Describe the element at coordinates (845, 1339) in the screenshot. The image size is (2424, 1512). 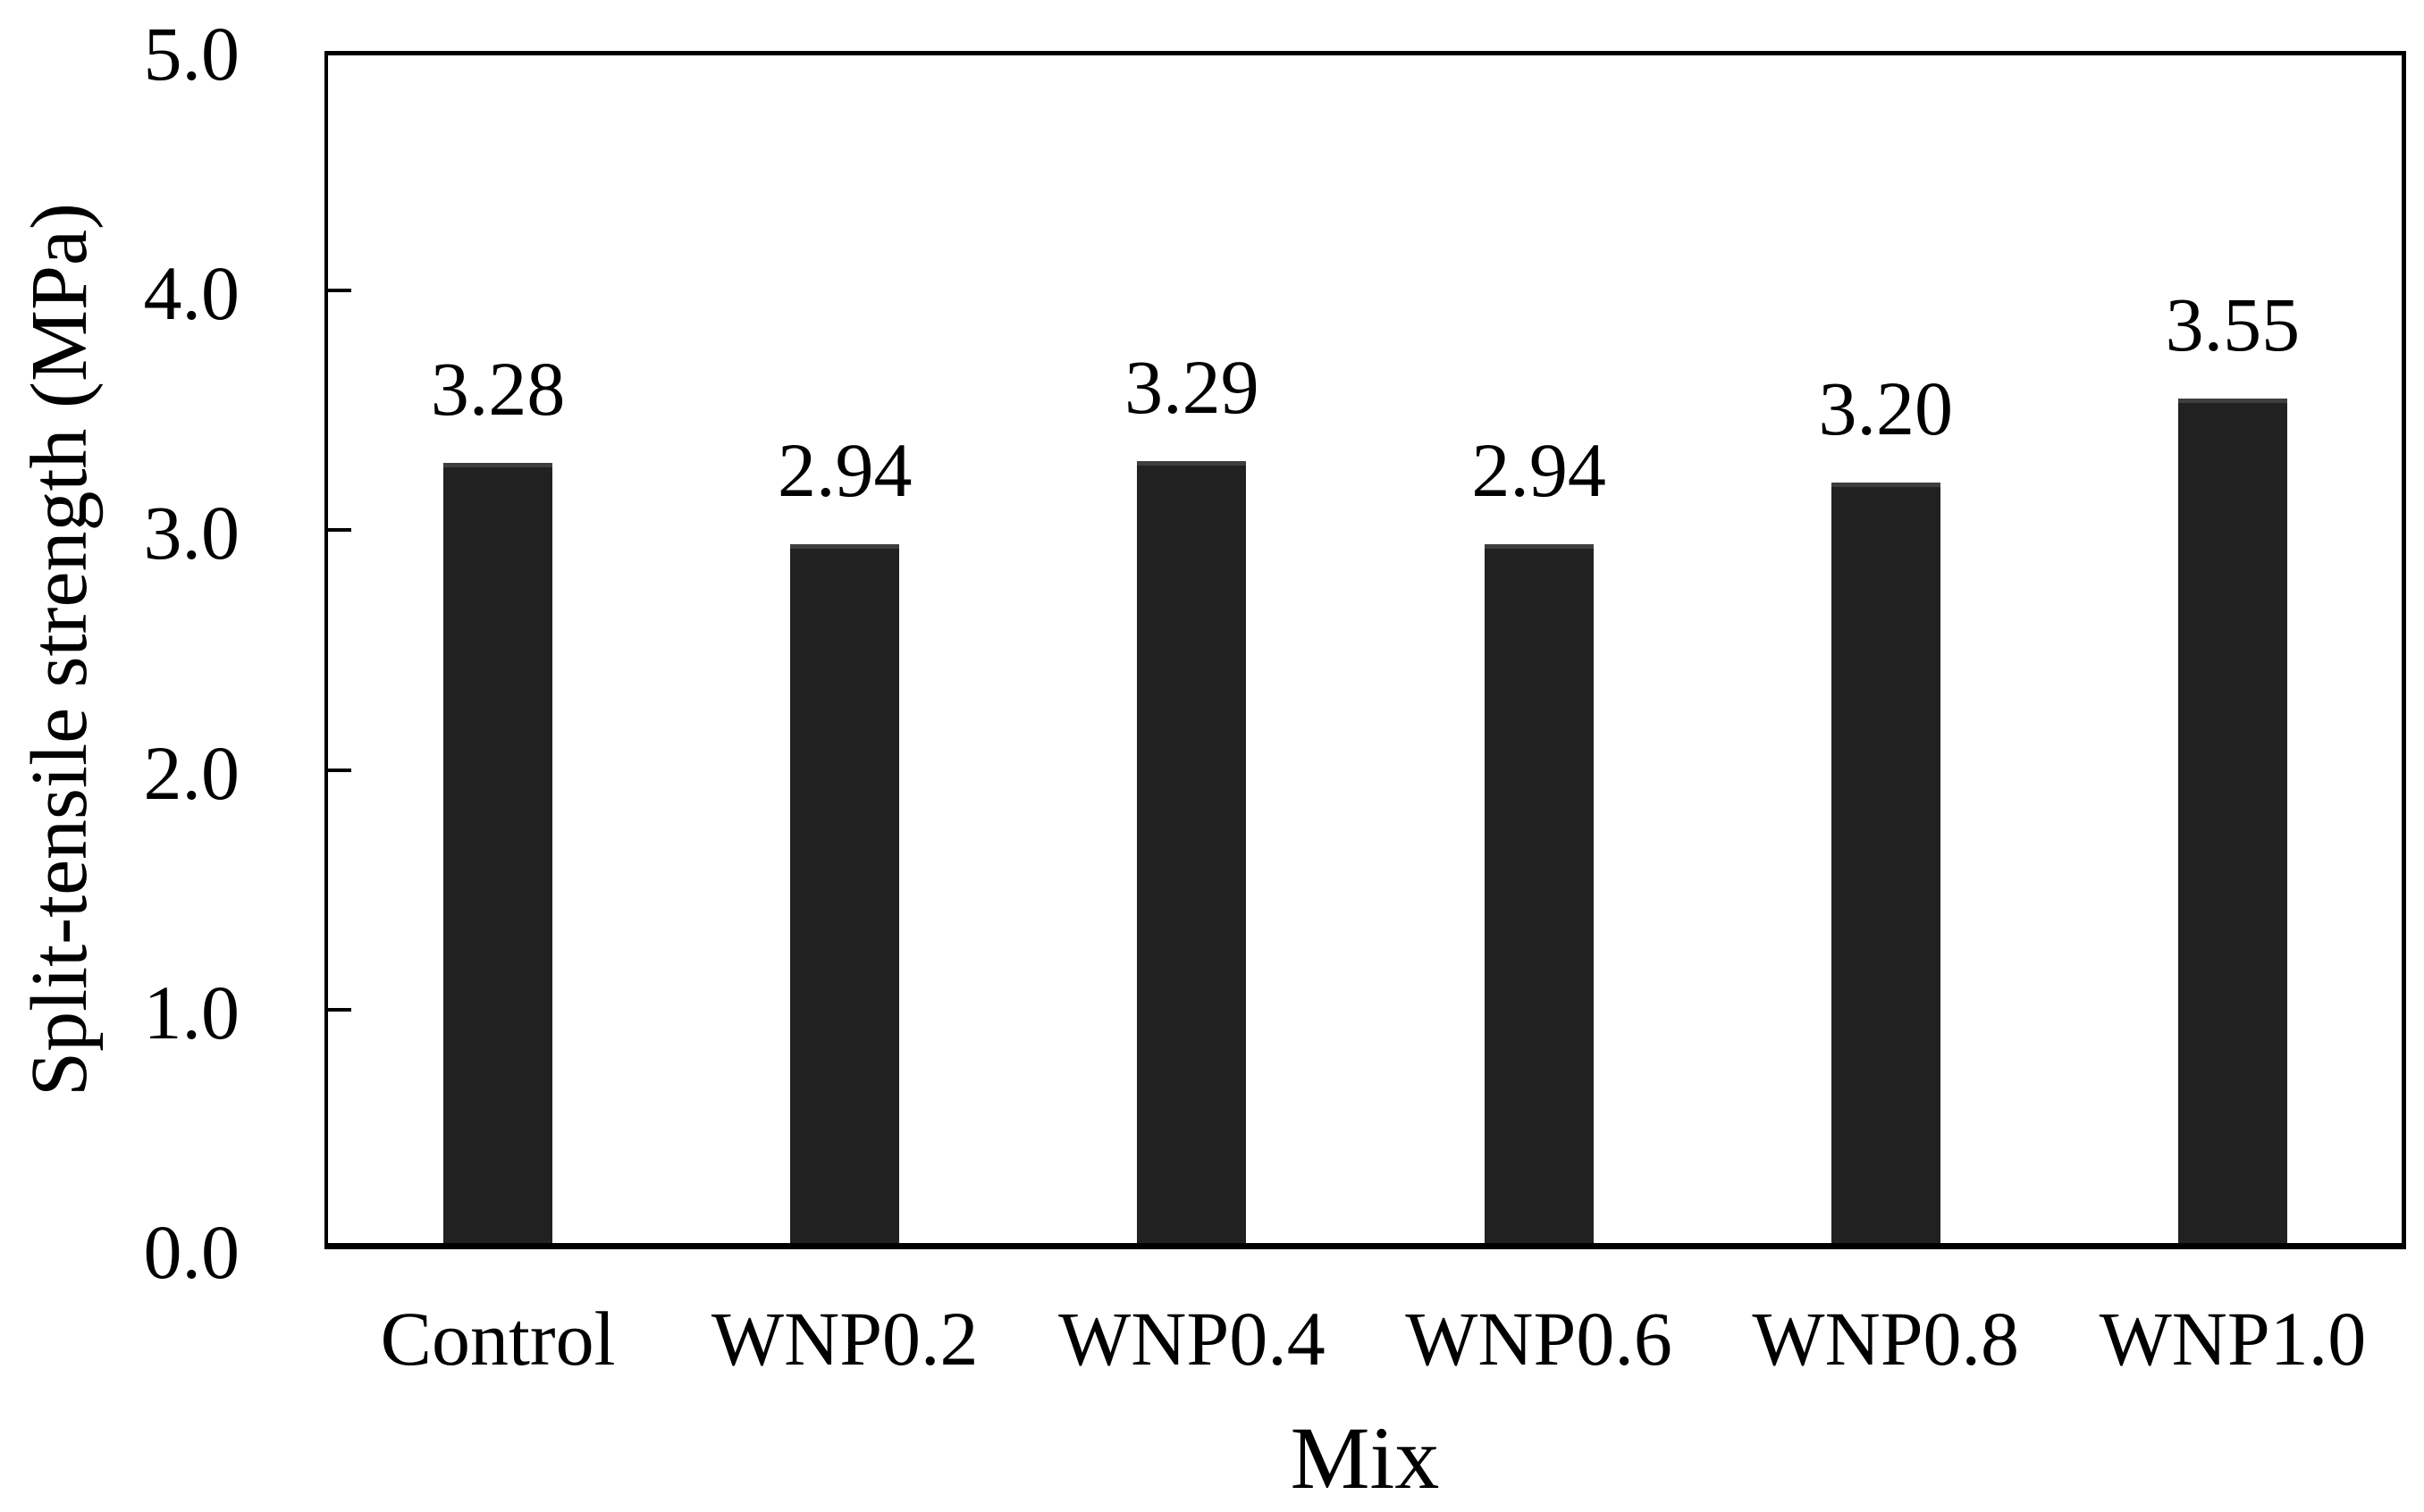
I see `x-category-label: WNP0.2` at that location.